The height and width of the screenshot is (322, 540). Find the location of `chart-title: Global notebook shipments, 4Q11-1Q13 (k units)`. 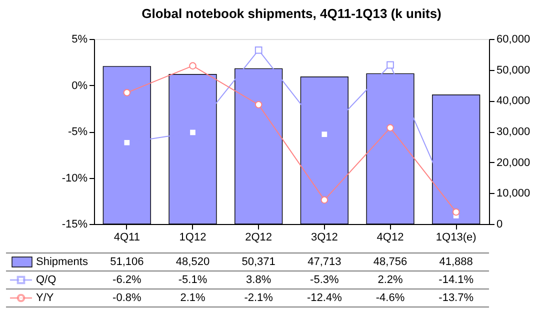

chart-title: Global notebook shipments, 4Q11-1Q13 (k units) is located at coordinates (292, 13).